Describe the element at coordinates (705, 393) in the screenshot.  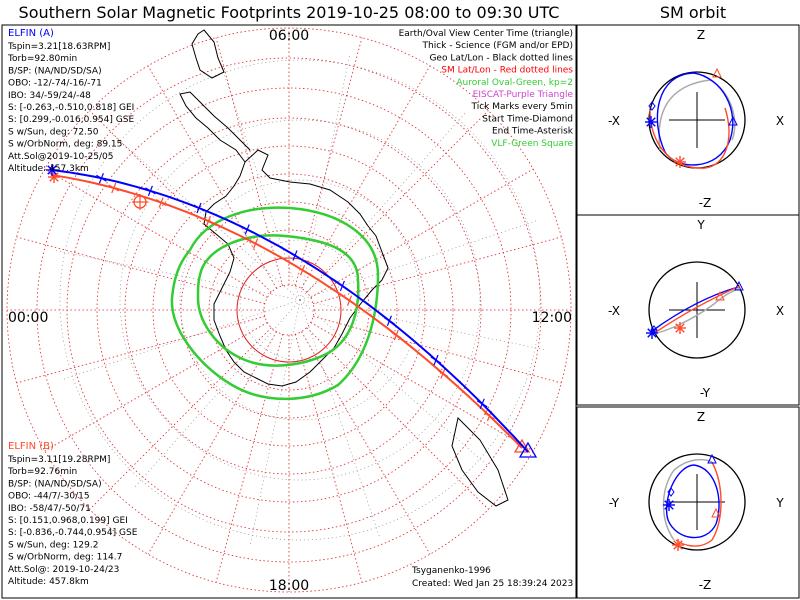
I see `axis-label-v-neg: -Y` at that location.